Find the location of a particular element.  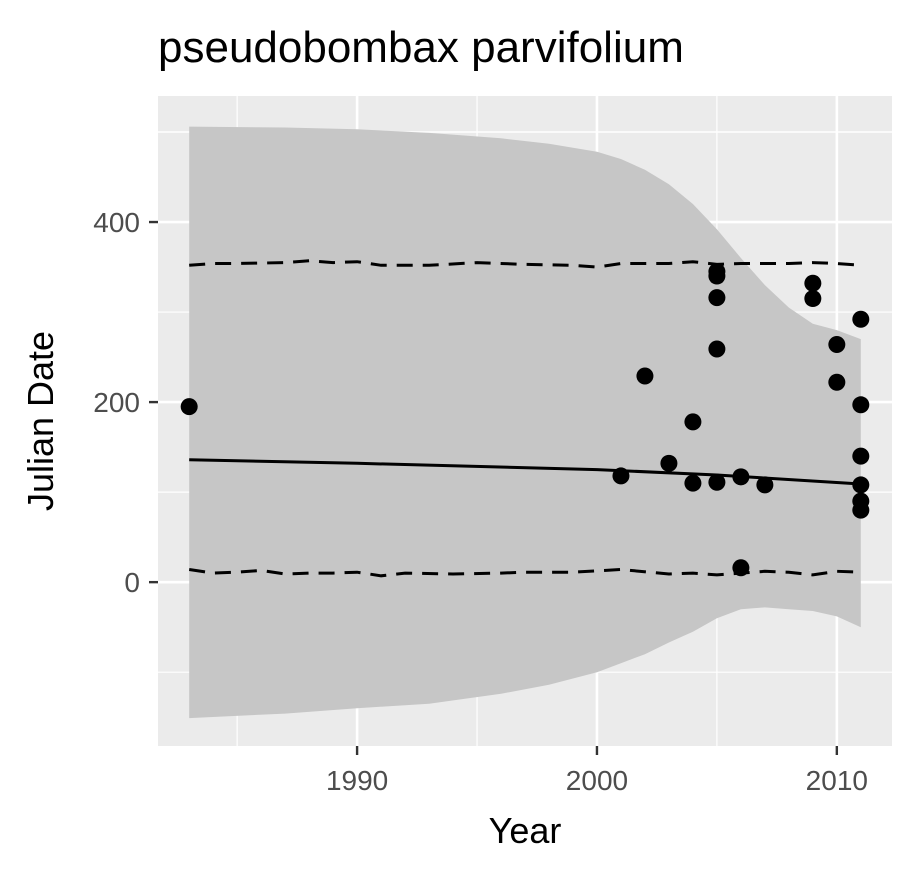

upper-dashed-line is located at coordinates (525, 264).